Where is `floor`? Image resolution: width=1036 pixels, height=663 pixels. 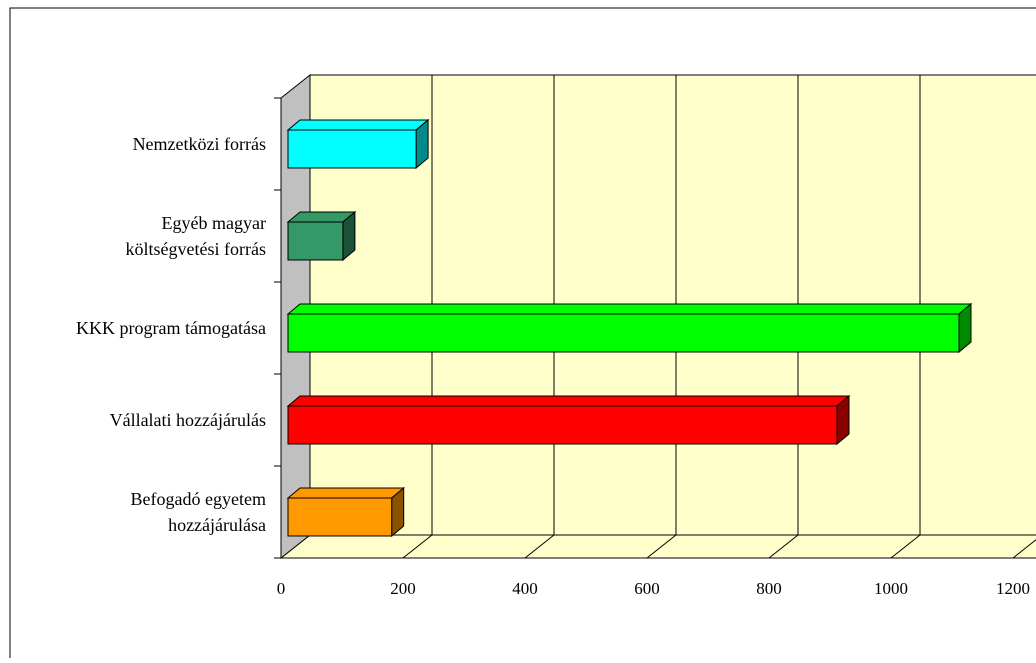 floor is located at coordinates (657, 546).